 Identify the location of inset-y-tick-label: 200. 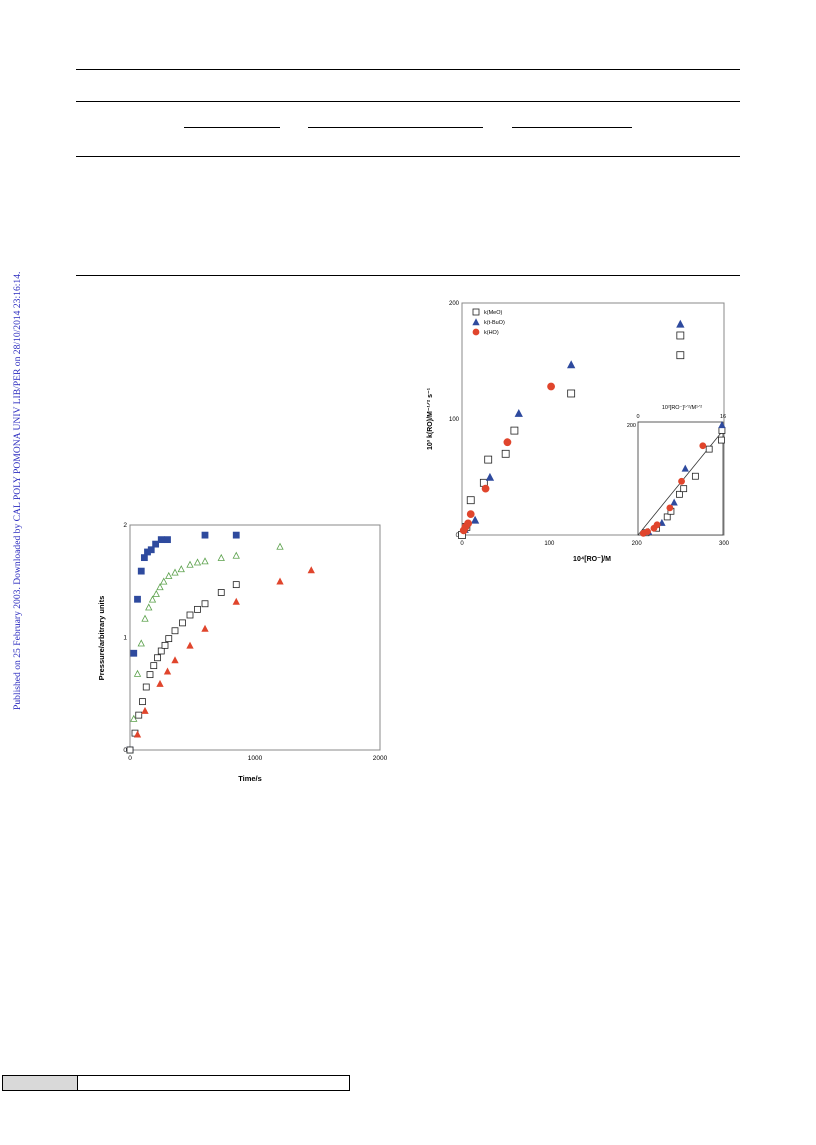
(631, 426).